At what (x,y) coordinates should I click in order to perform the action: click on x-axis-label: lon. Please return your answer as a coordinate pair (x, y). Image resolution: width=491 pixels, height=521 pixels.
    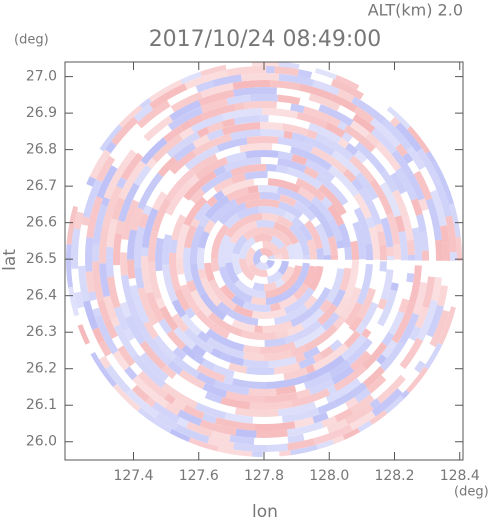
    Looking at the image, I should click on (265, 511).